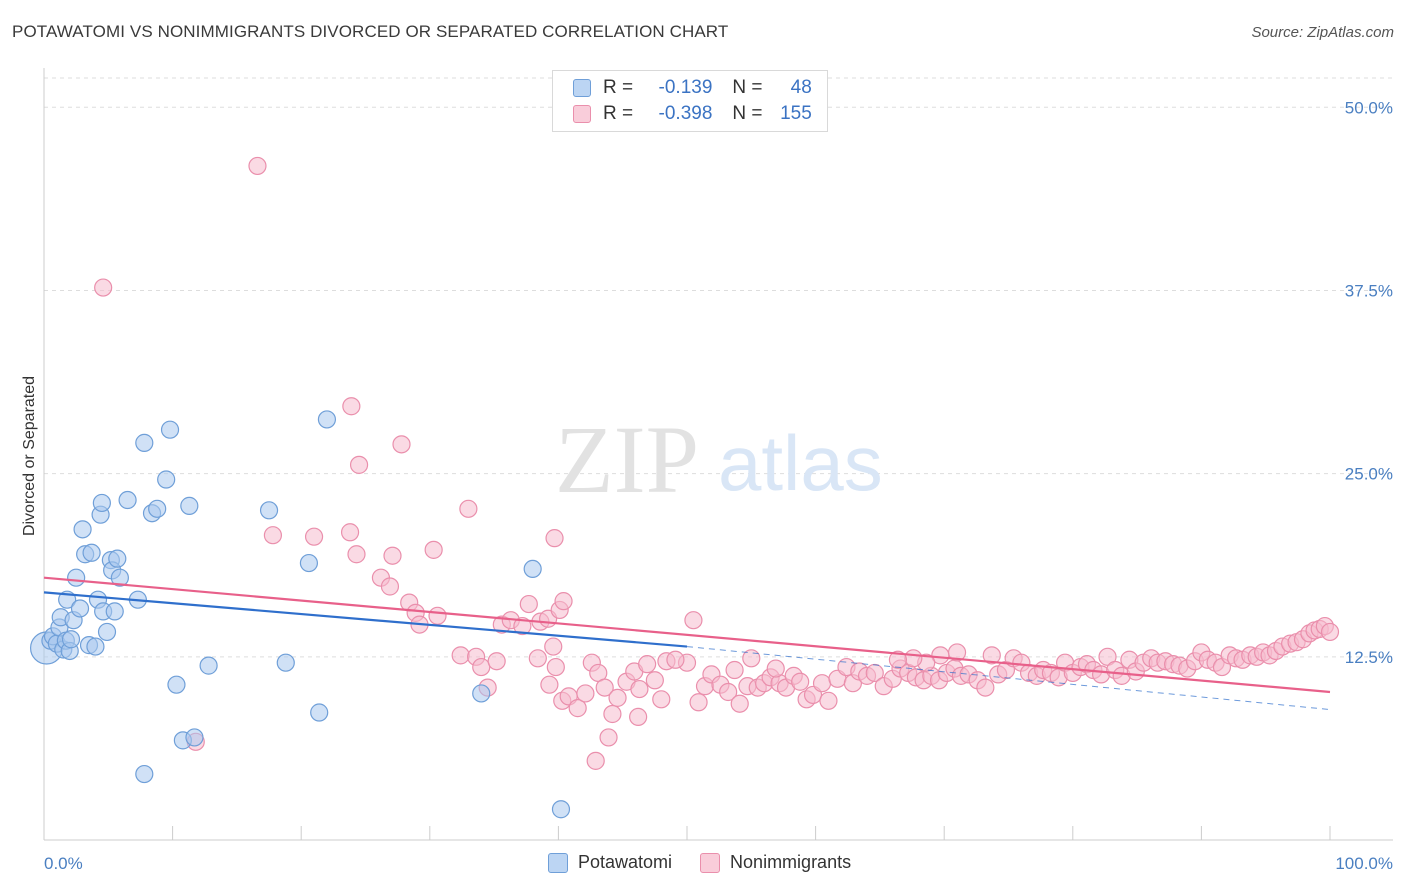 This screenshot has height=892, width=1406. I want to click on watermark-atlas: atlas, so click(800, 463).